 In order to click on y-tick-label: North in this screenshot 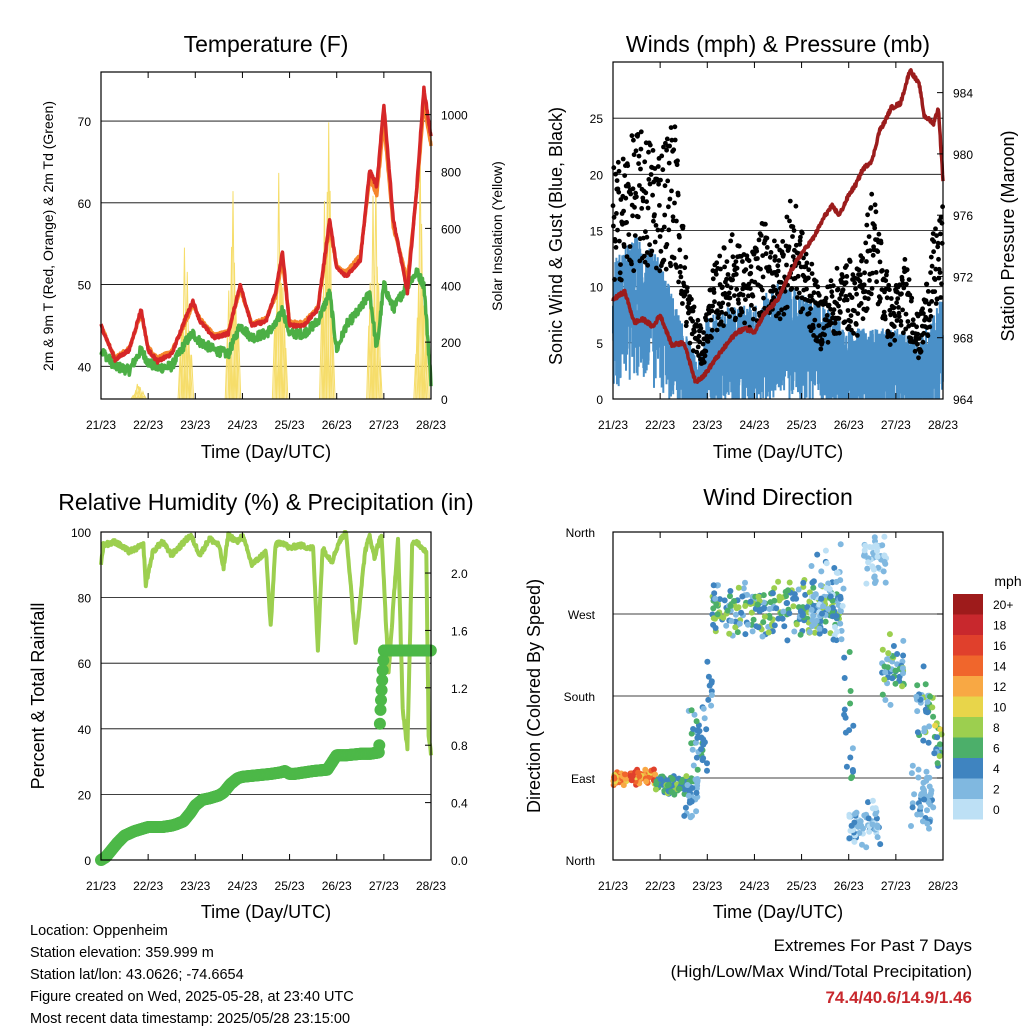, I will do `click(580, 861)`.